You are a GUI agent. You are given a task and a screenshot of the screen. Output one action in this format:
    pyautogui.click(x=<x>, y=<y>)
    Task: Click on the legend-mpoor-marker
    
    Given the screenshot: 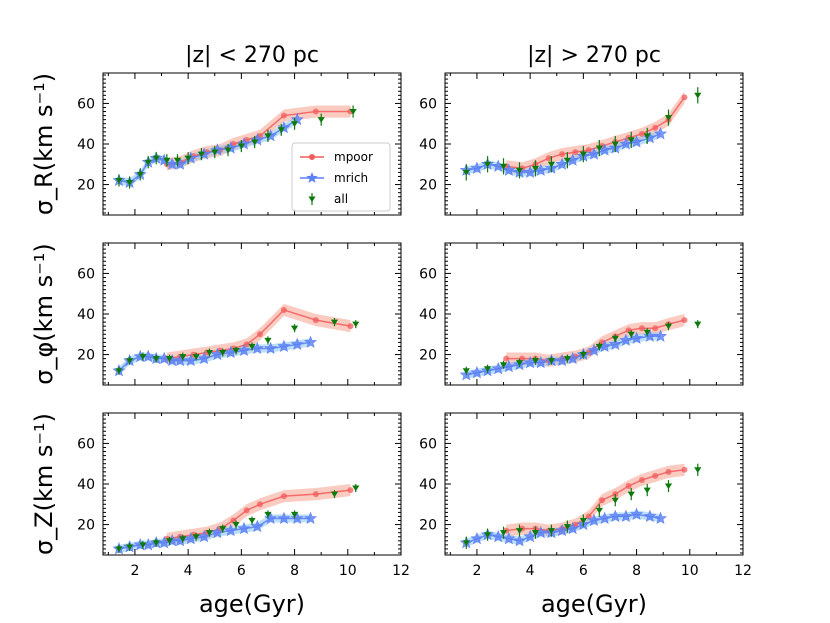 What is the action you would take?
    pyautogui.click(x=312, y=157)
    